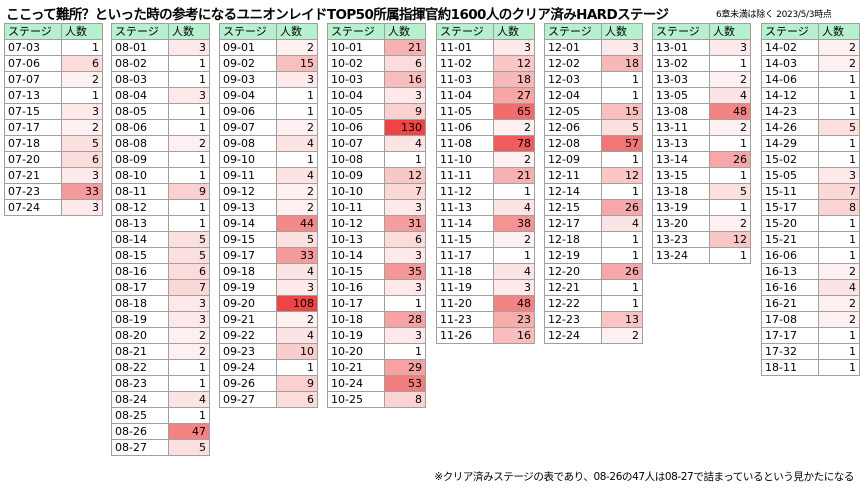 The image size is (860, 488). What do you see at coordinates (810, 159) in the screenshot?
I see `table-row: 15-02 1` at bounding box center [810, 159].